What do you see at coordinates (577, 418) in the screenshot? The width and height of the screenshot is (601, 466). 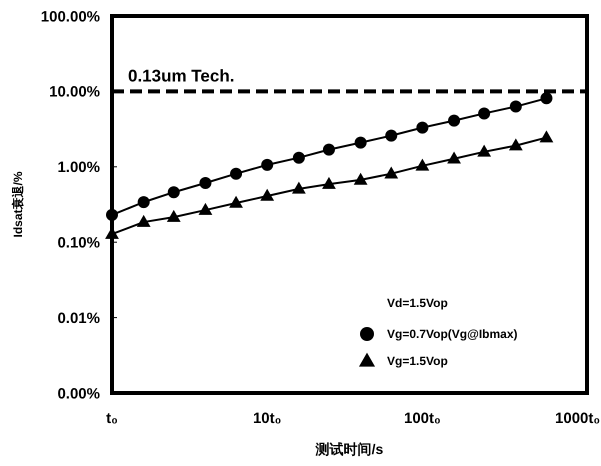 I see `x-tick-label: 1000t₀` at bounding box center [577, 418].